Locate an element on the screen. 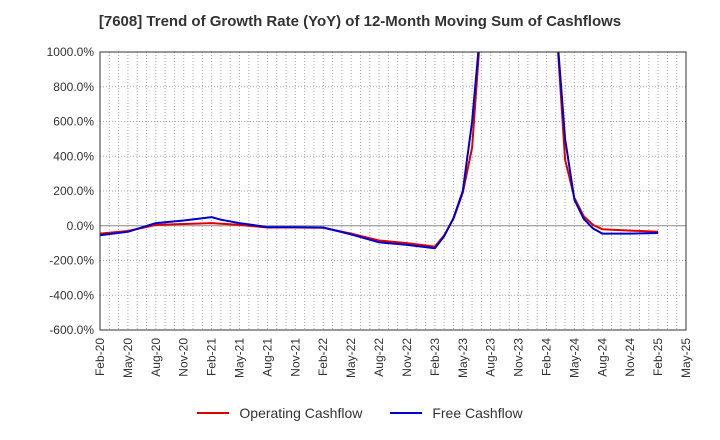 This screenshot has height=440, width=720. x-tick-label: Aug-20 is located at coordinates (156, 357).